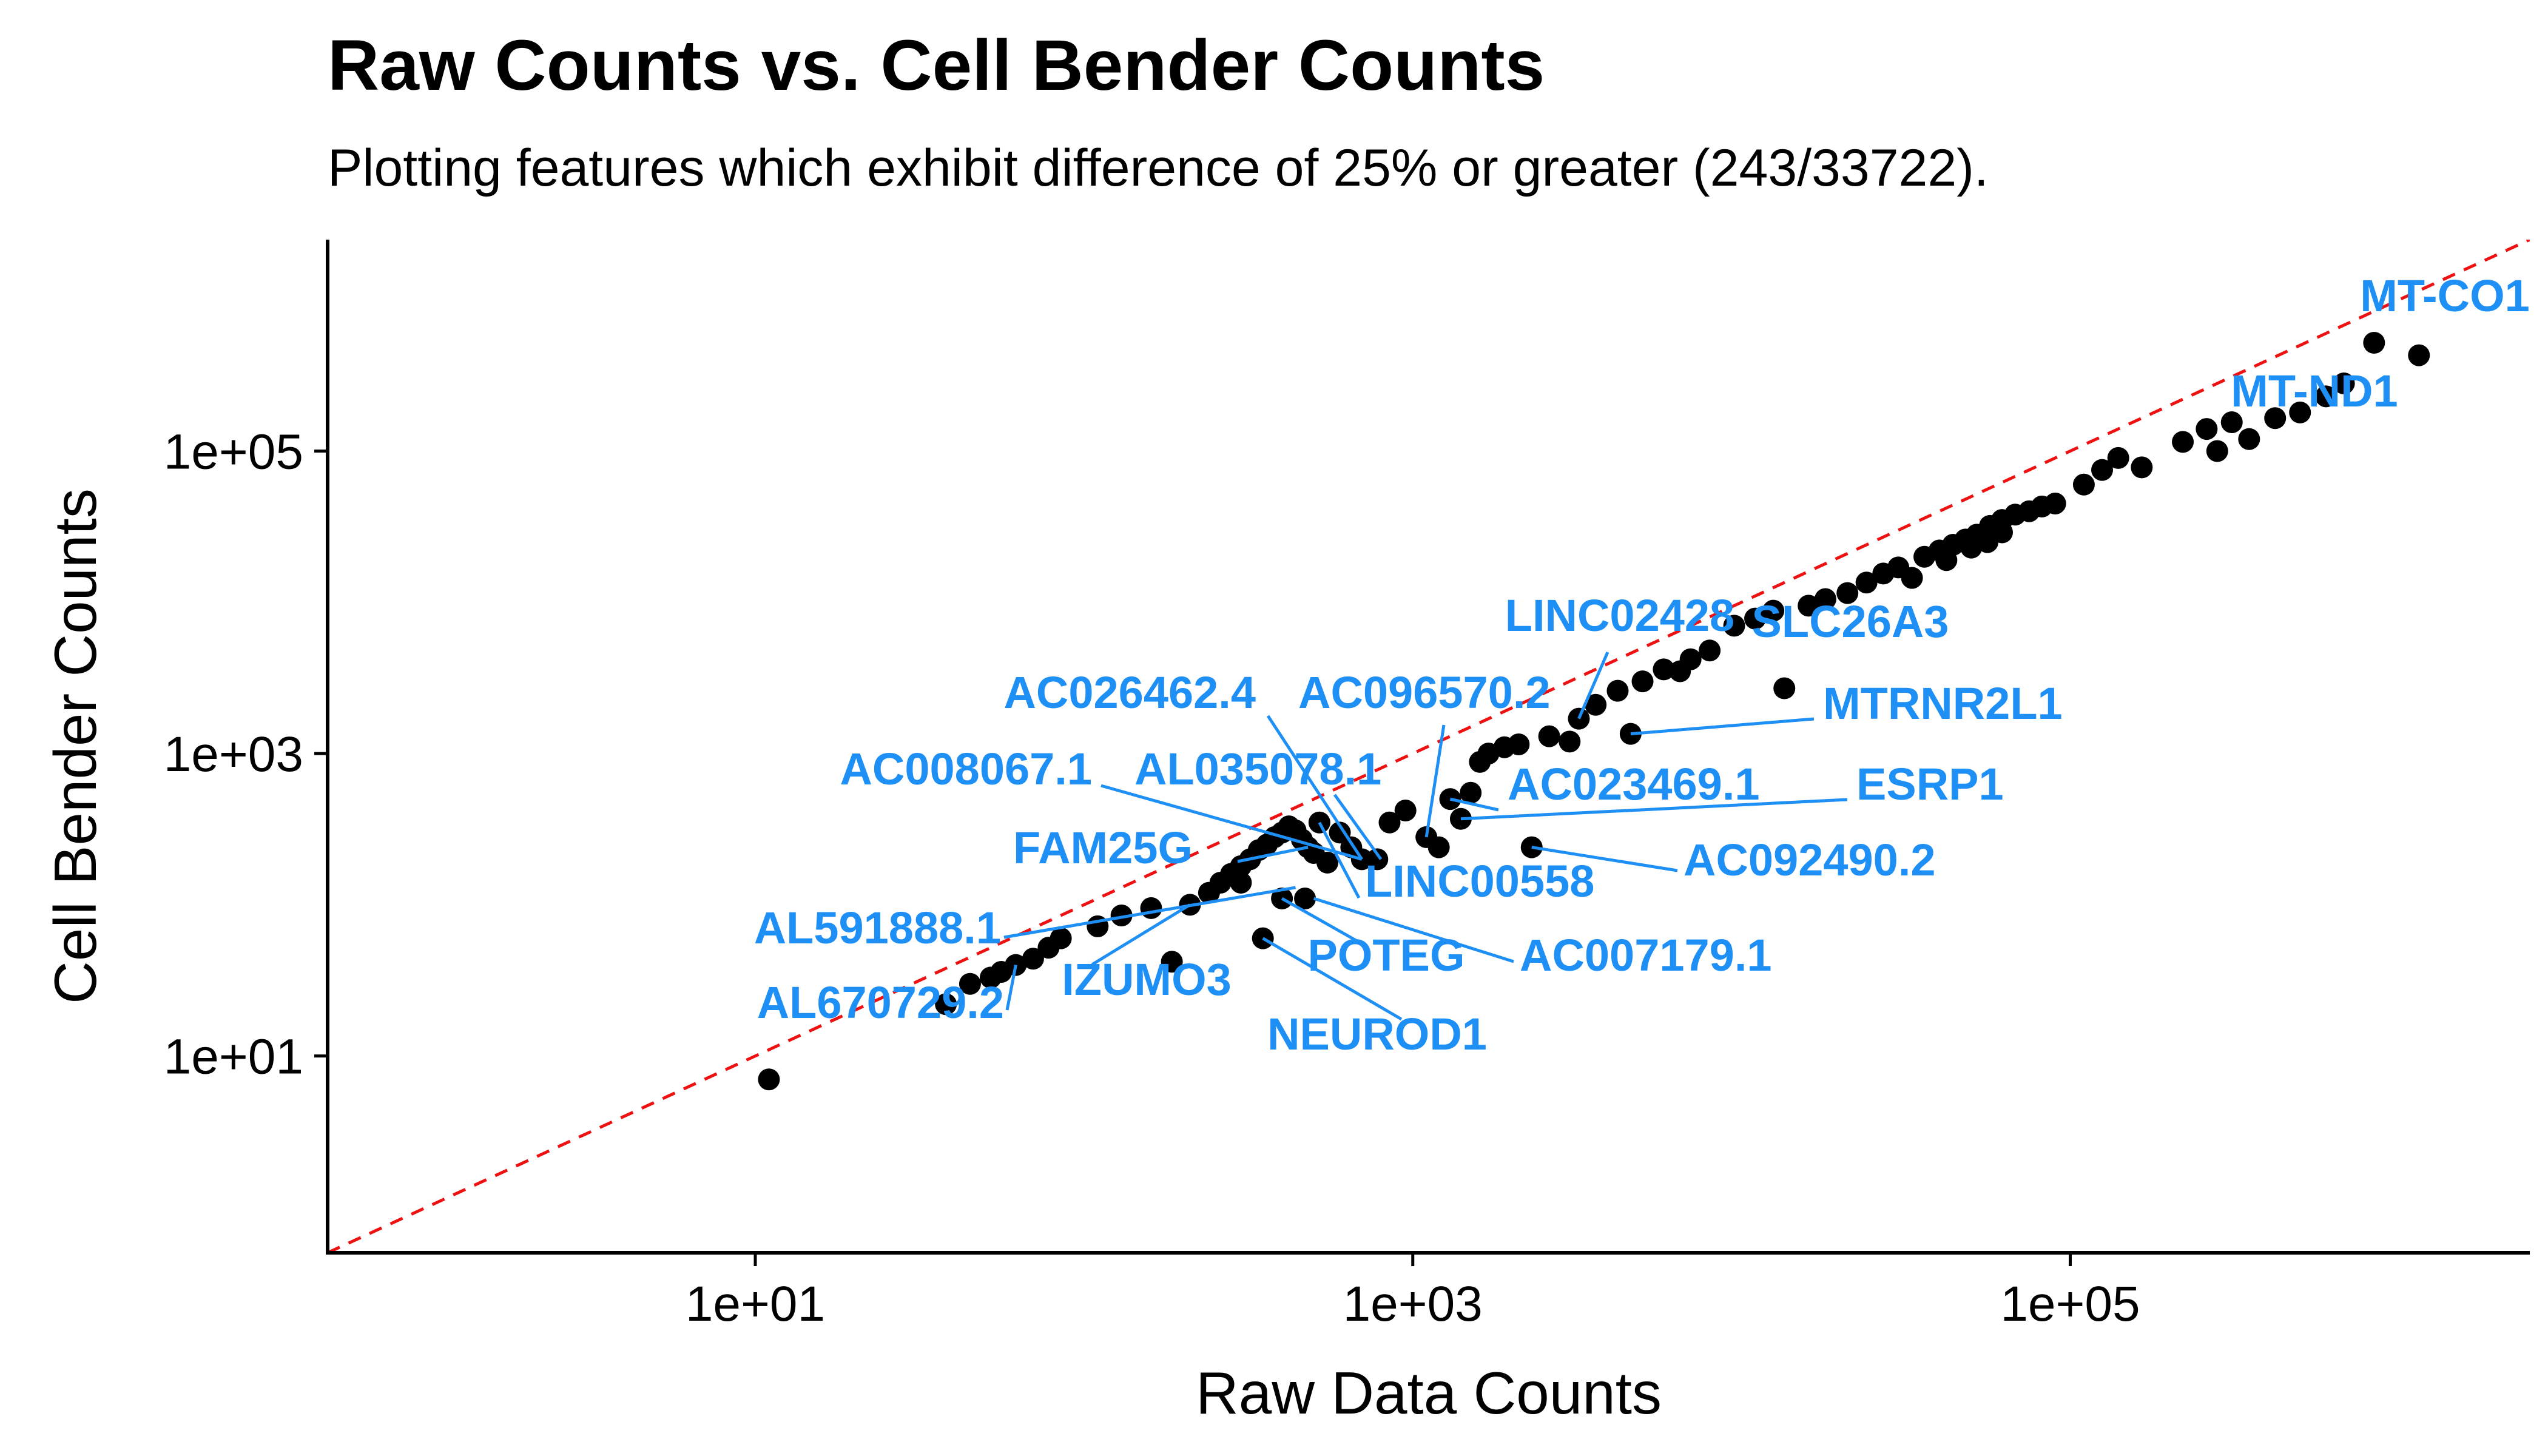 The width and height of the screenshot is (2548, 1456). Describe the element at coordinates (2445, 296) in the screenshot. I see `gene-label: MT-CO1` at that location.